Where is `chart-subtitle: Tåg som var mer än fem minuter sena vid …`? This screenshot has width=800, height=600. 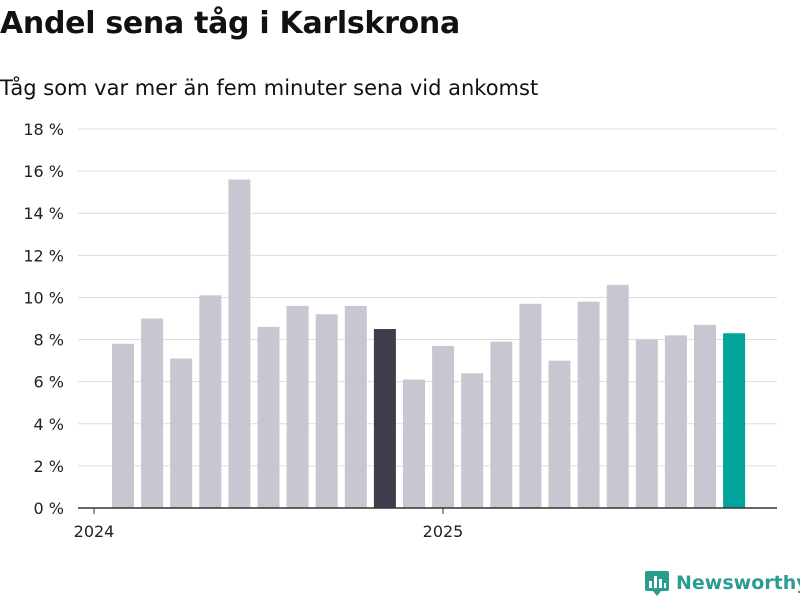 chart-subtitle: Tåg som var mer än fem minuter sena vid … is located at coordinates (269, 88).